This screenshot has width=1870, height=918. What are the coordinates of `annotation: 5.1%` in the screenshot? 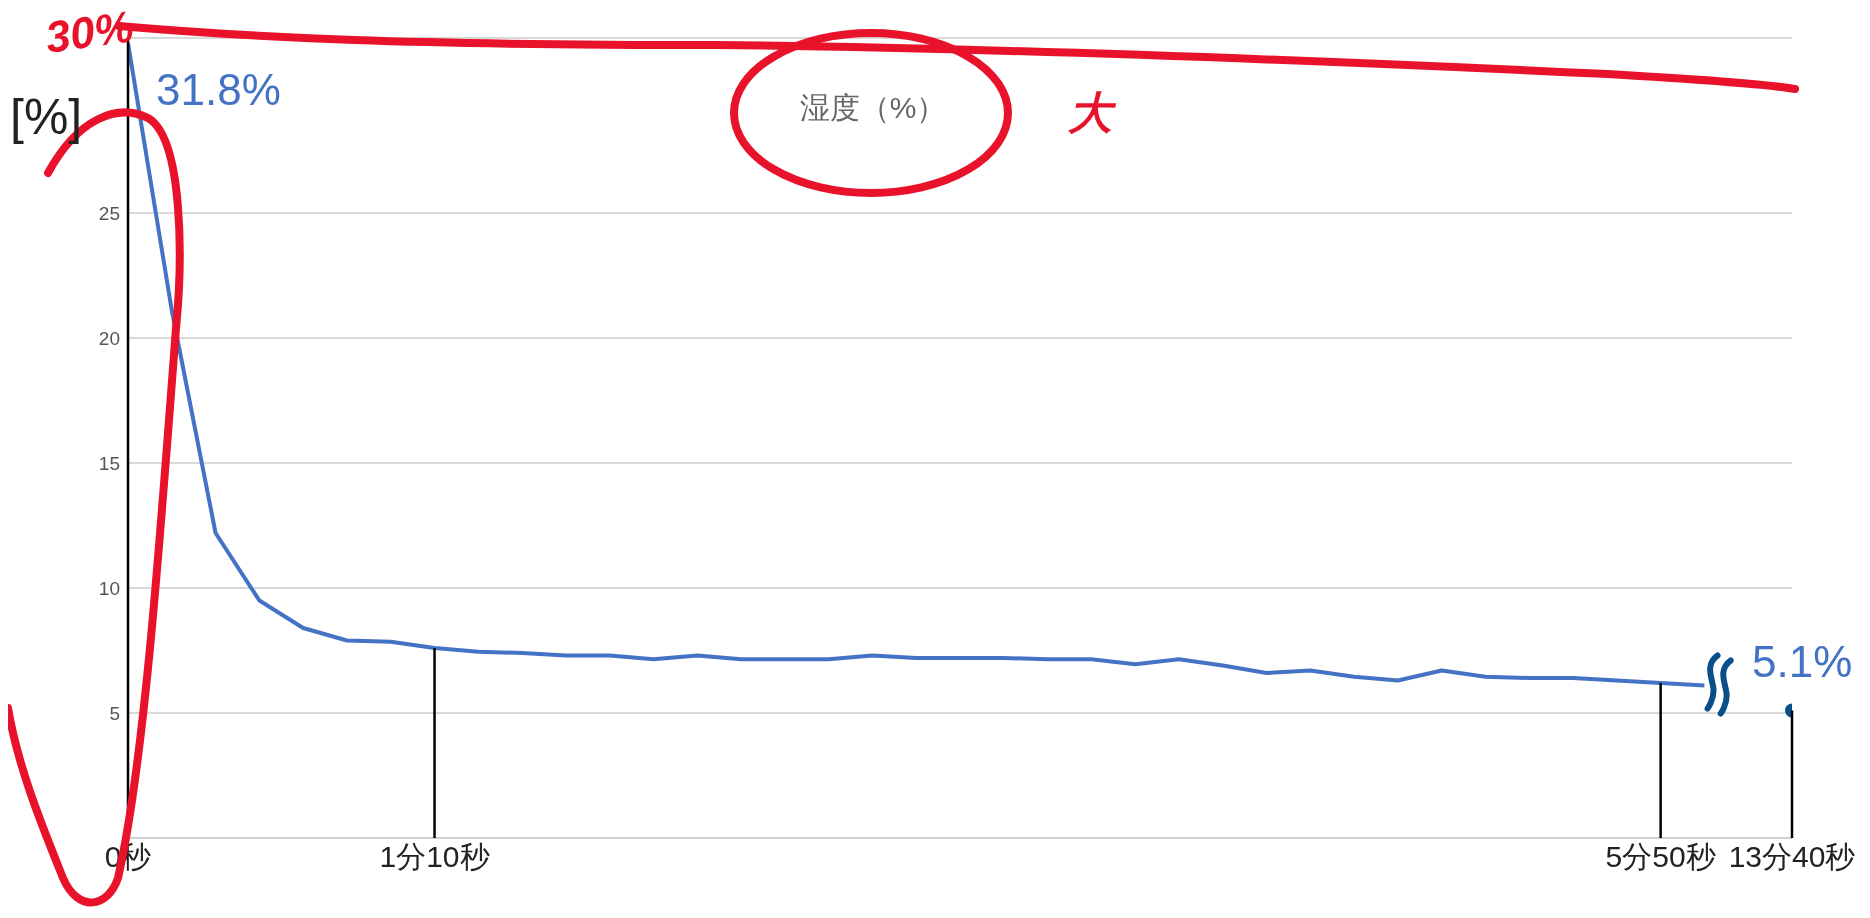 It's located at (1802, 661).